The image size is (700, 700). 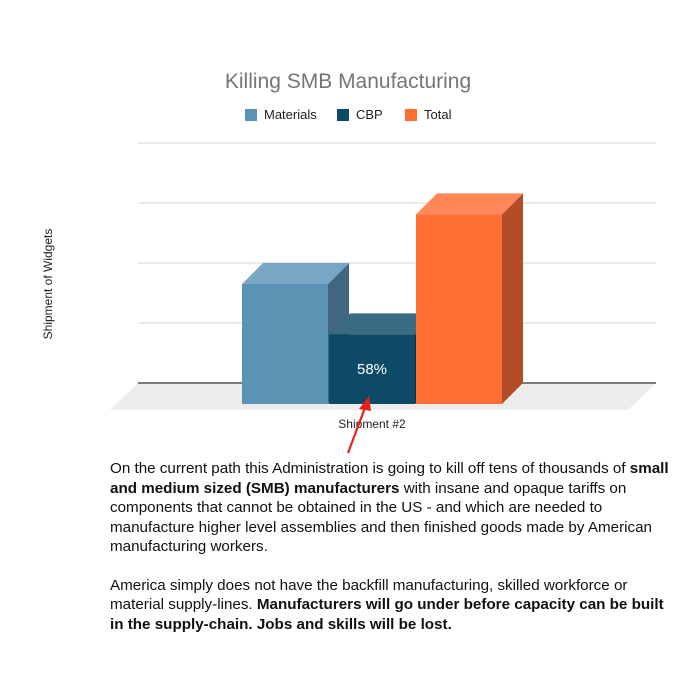 I want to click on bar-total, so click(x=469, y=298).